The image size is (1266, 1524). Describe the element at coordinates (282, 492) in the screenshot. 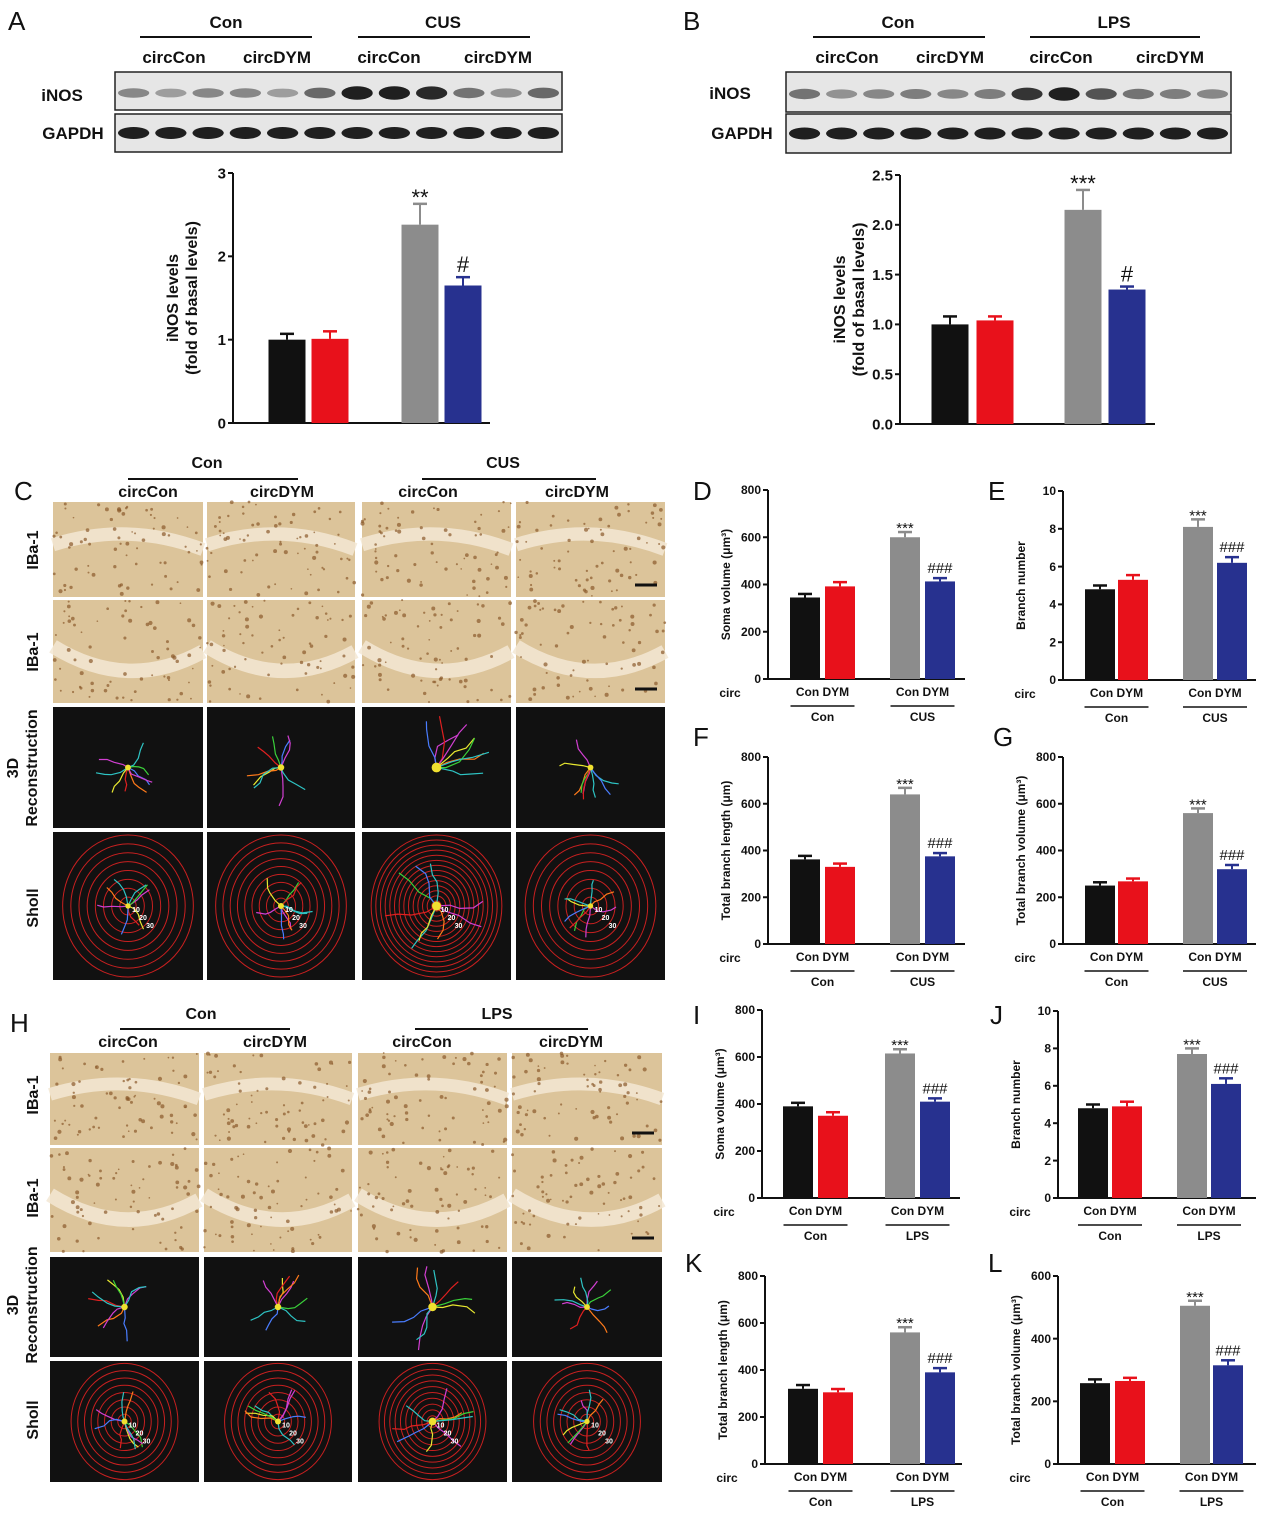

I see `image-column-label: circDYM` at that location.